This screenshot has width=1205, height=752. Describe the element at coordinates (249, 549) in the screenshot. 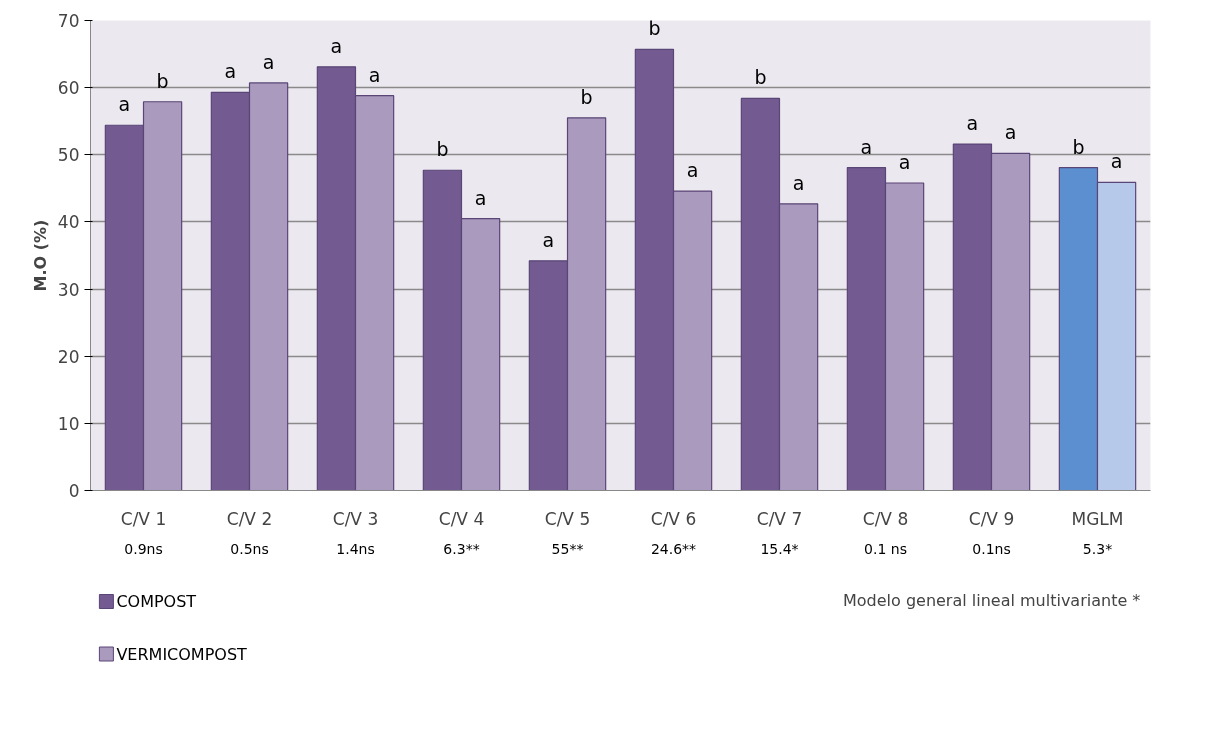

I see `text: 0.5ns` at that location.